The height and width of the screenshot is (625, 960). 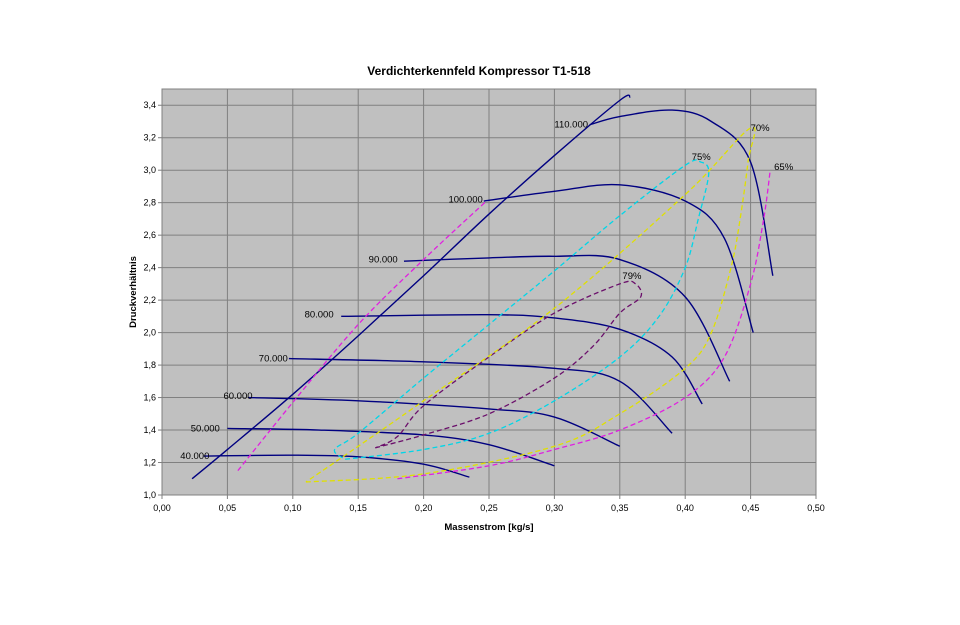 What do you see at coordinates (319, 315) in the screenshot?
I see `speed-label-80.000: 80.000` at bounding box center [319, 315].